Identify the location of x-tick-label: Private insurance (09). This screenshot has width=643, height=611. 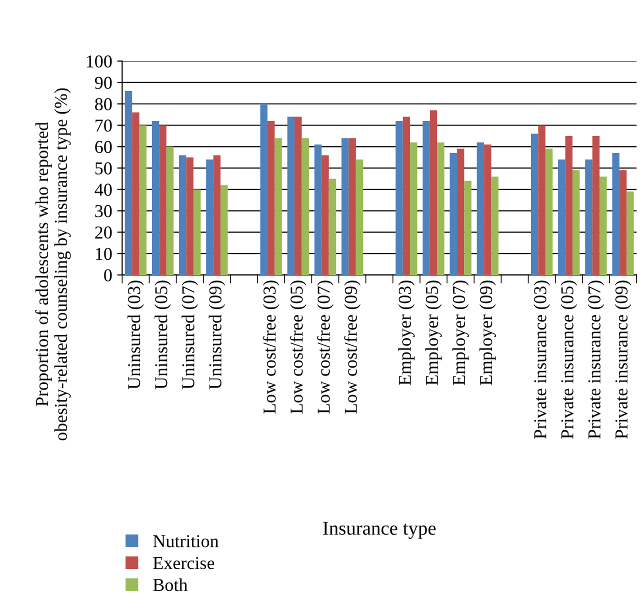
(623, 359).